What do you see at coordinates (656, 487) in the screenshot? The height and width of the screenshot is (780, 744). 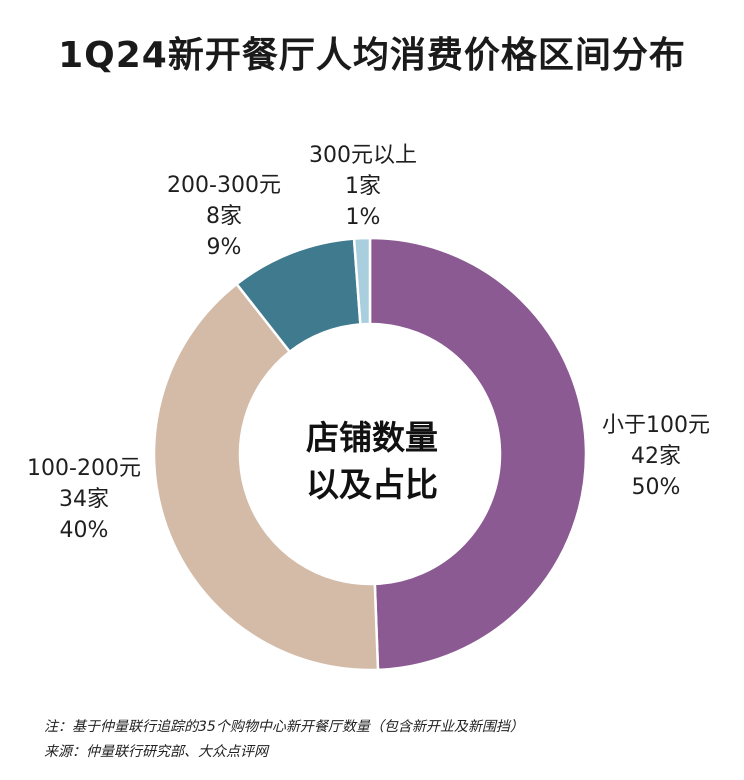 I see `slice-percent-label: 50%` at bounding box center [656, 487].